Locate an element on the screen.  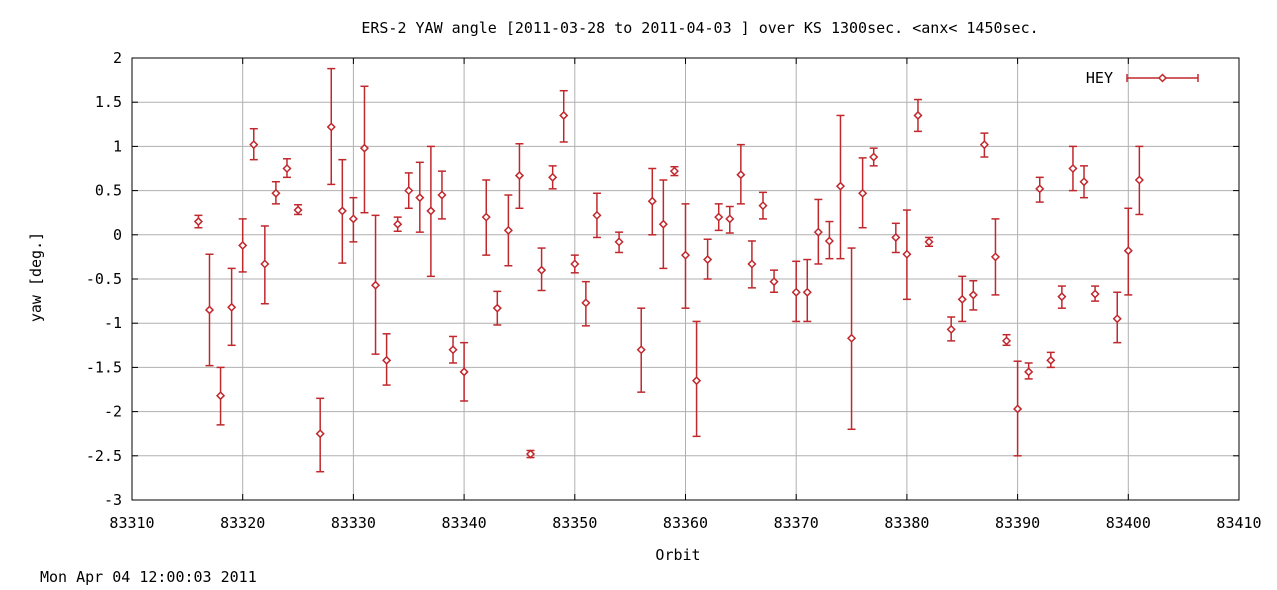
y-tick-label: -0.5 is located at coordinates (104, 279).